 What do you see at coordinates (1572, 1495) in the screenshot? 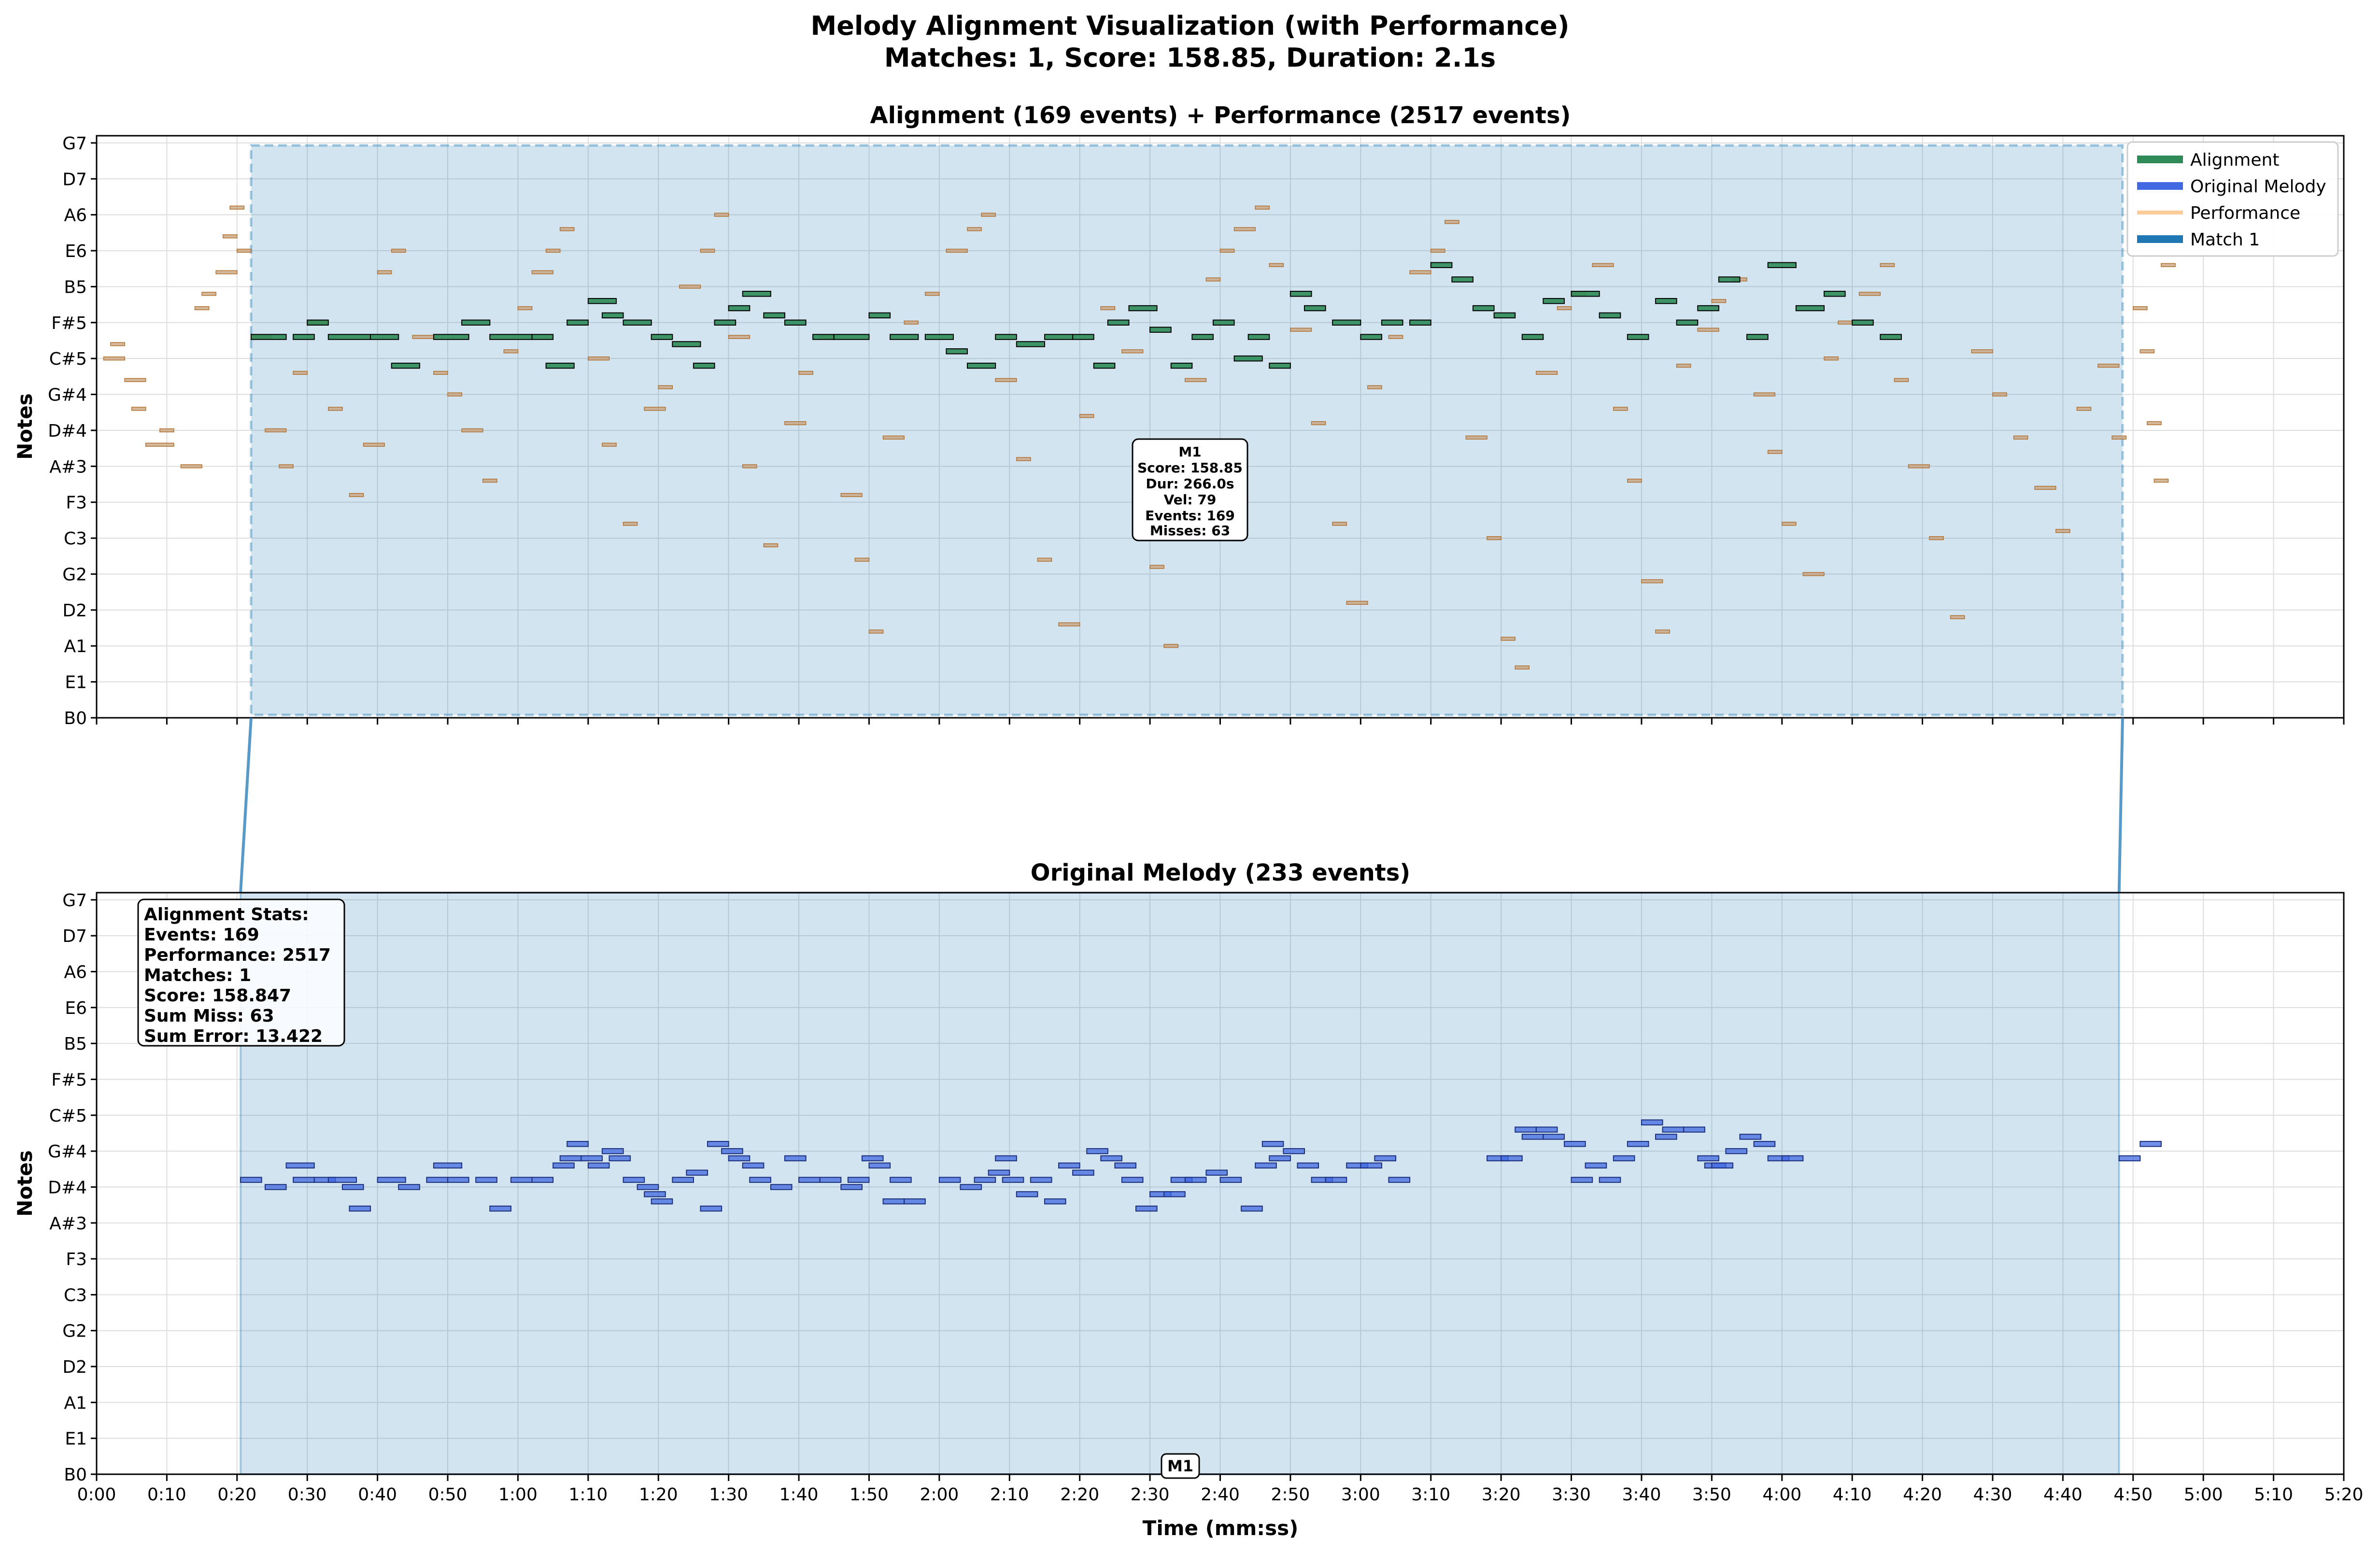
I see `x-tick-label: 3:30` at bounding box center [1572, 1495].